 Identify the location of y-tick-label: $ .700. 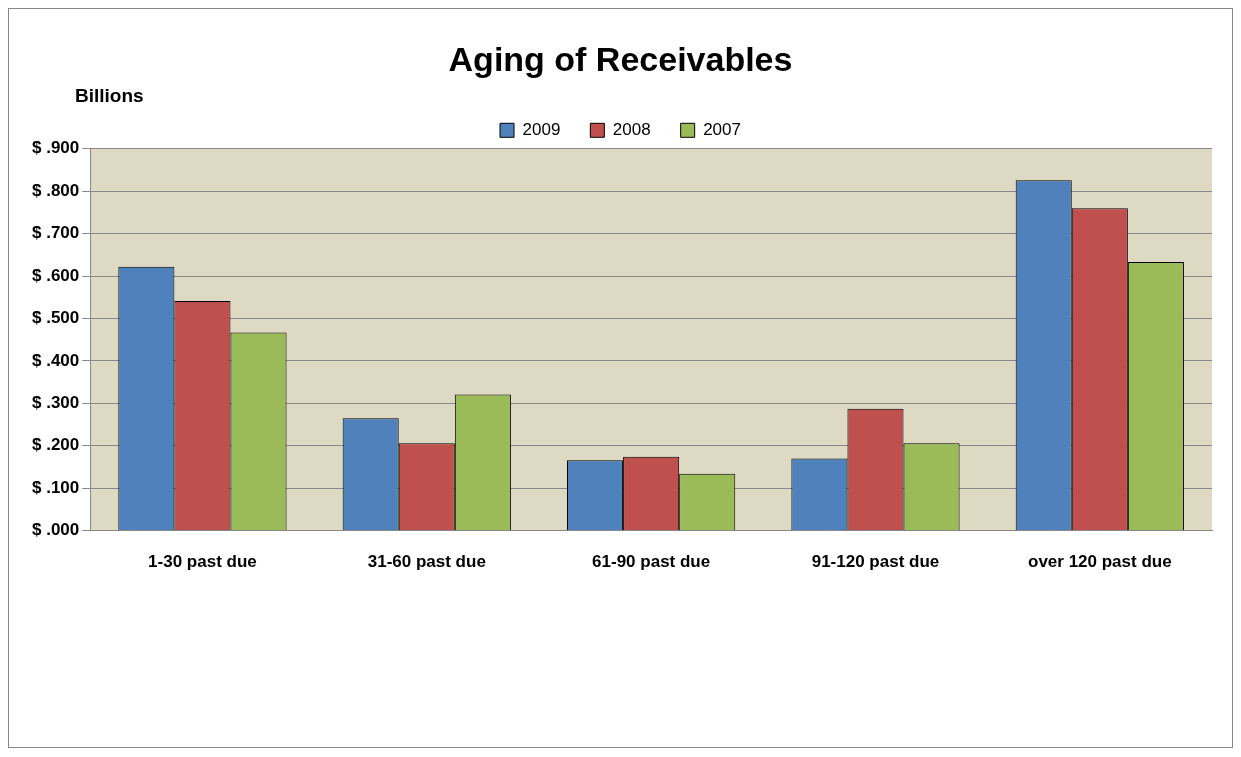
(56, 233).